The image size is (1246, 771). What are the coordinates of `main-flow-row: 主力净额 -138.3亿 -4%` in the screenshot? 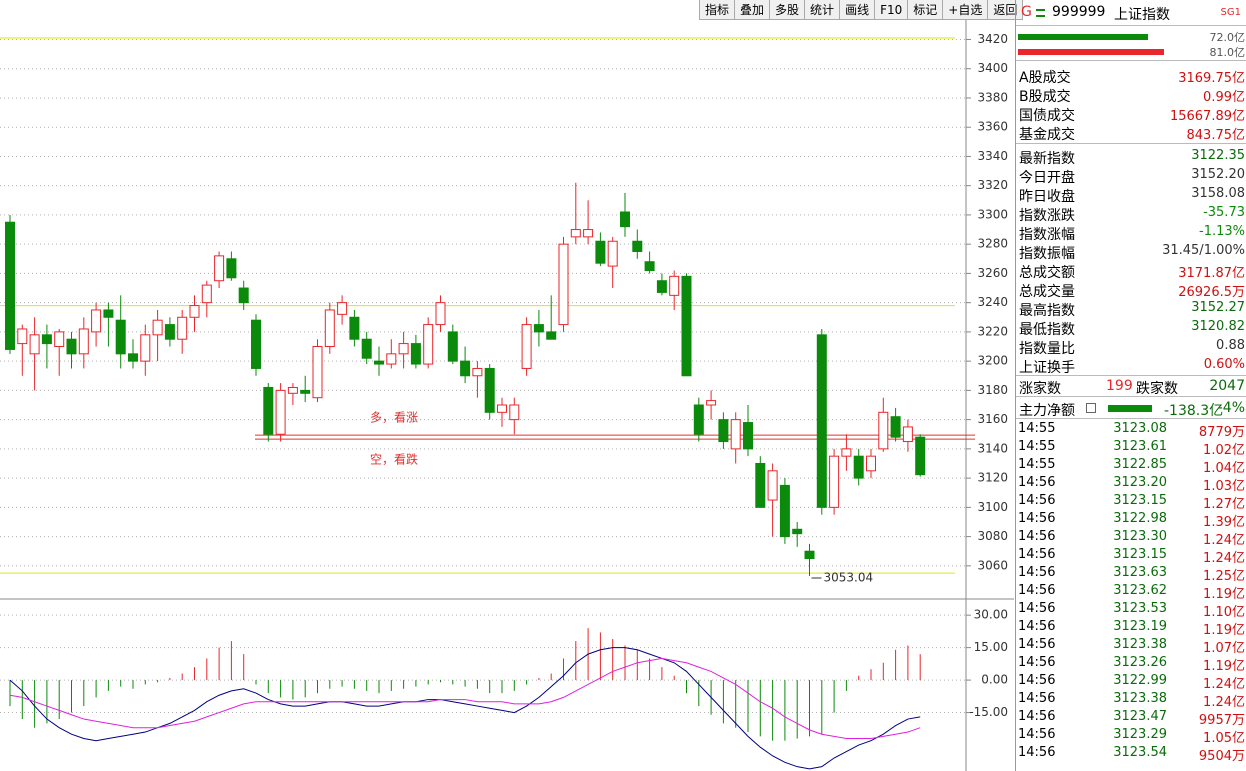 It's located at (1131, 408).